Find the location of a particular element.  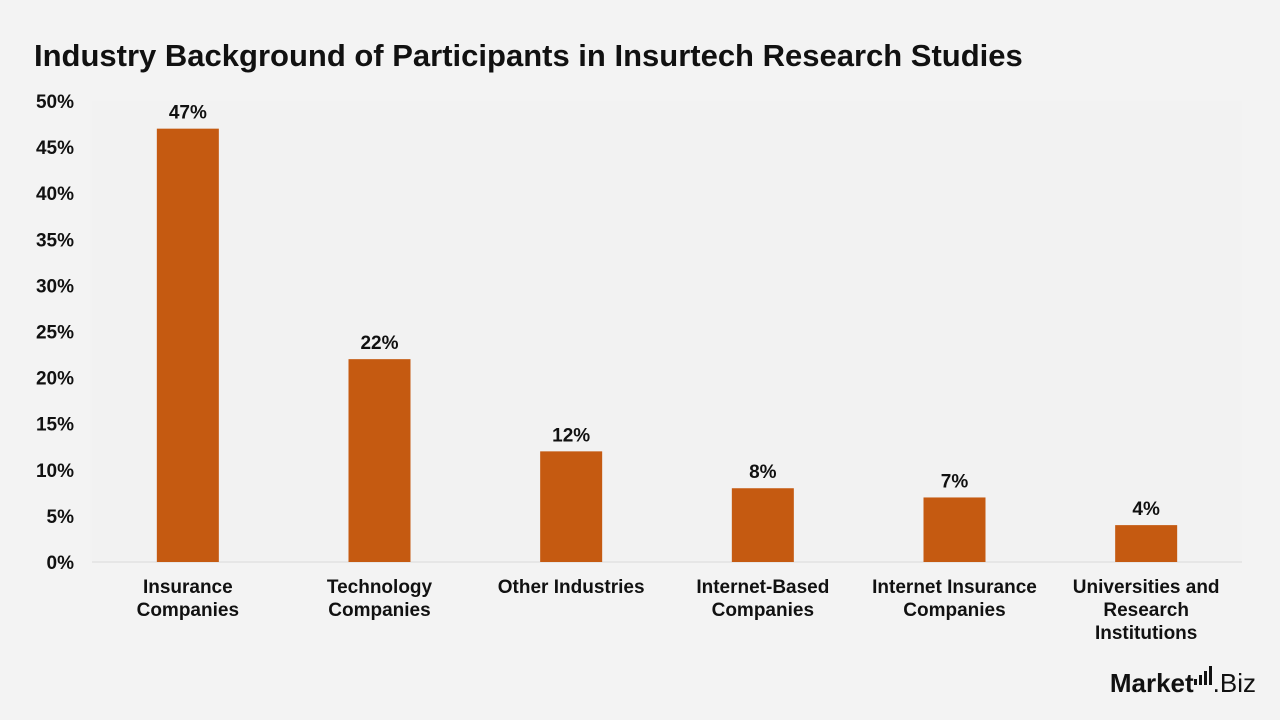

x-tick-label: Internet-Based is located at coordinates (762, 587).